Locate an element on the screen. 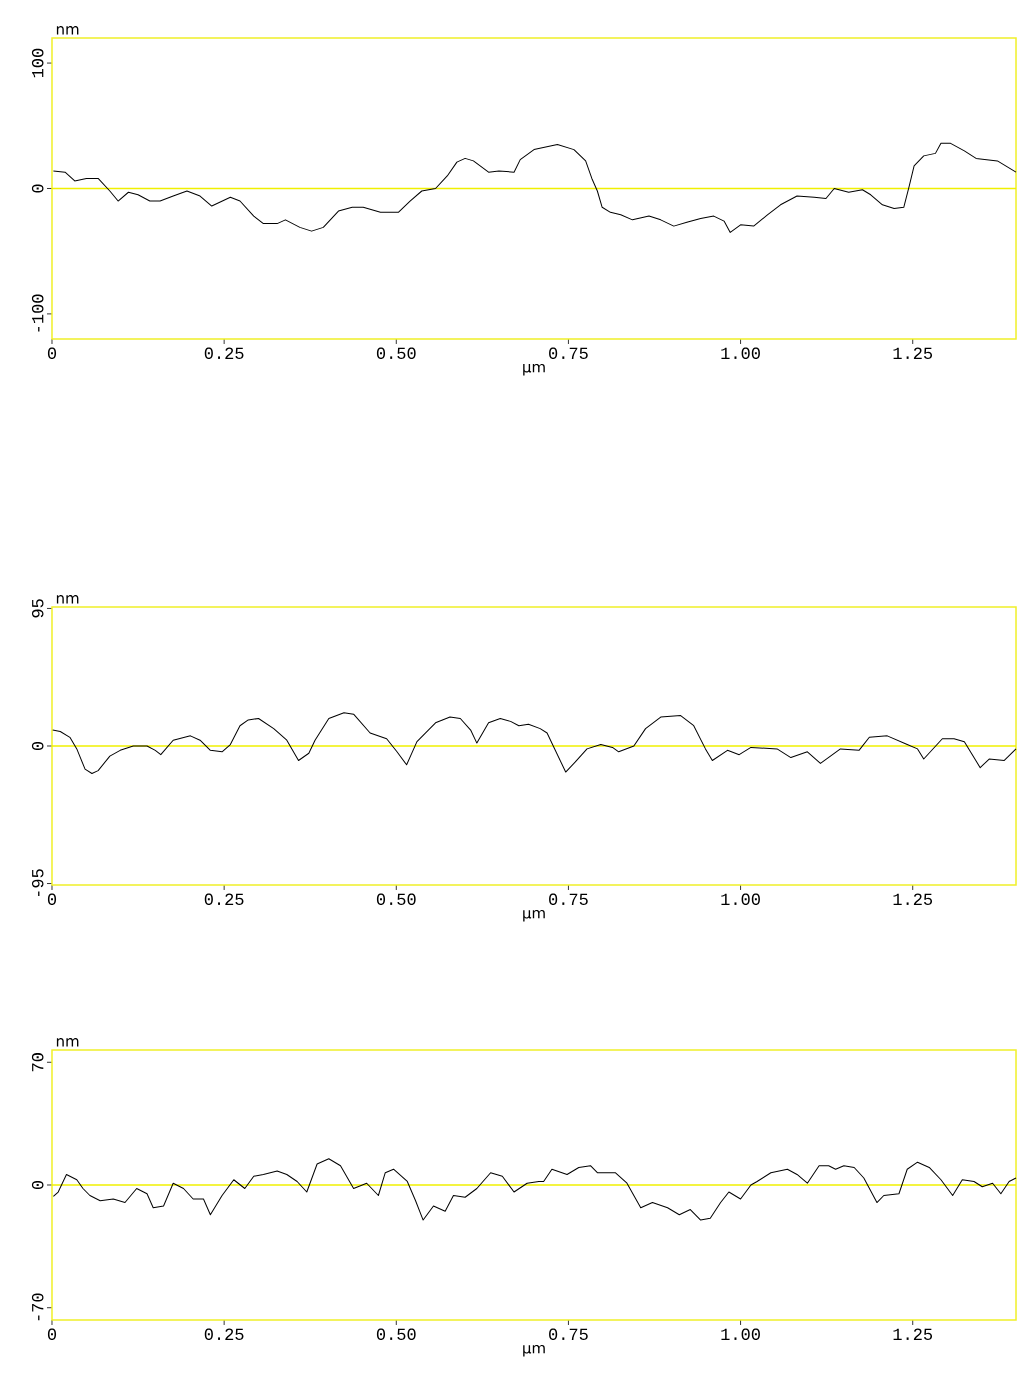 Image resolution: width=1018 pixels, height=1373 pixels. y-tick-label: -100 is located at coordinates (37, 313).